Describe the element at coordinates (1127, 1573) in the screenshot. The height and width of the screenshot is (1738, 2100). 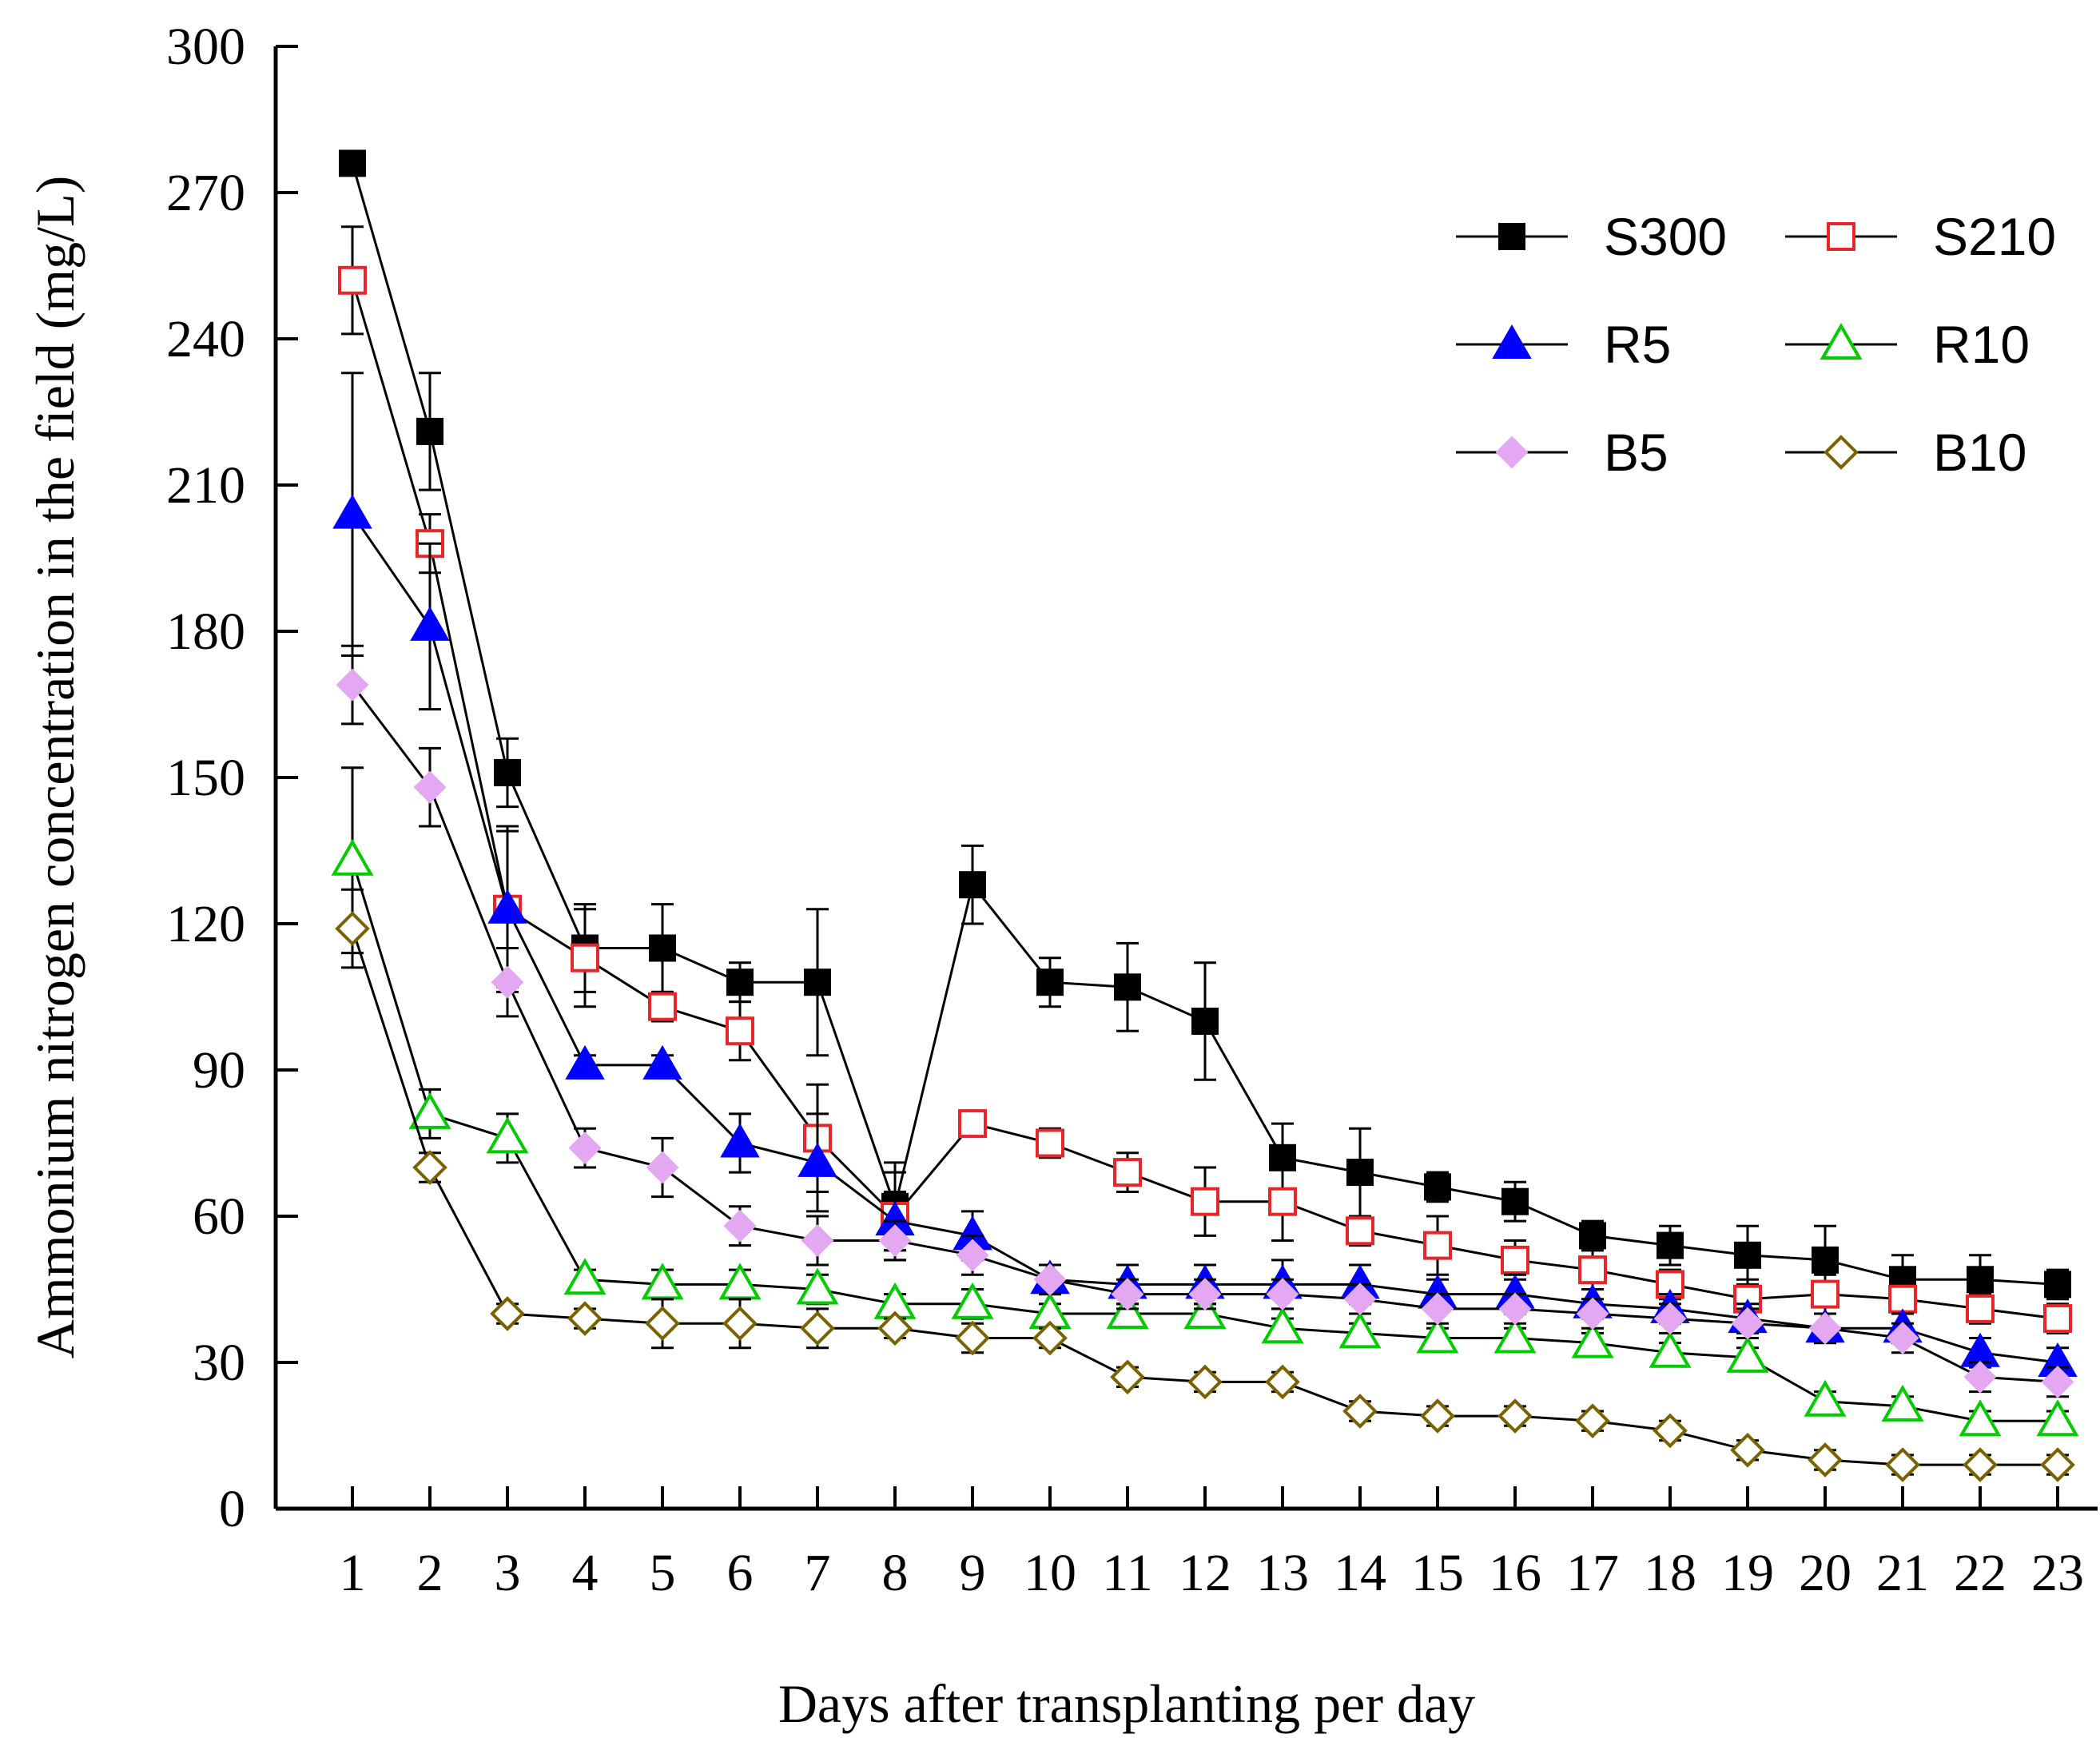
I see `x-tick-label: 11` at that location.